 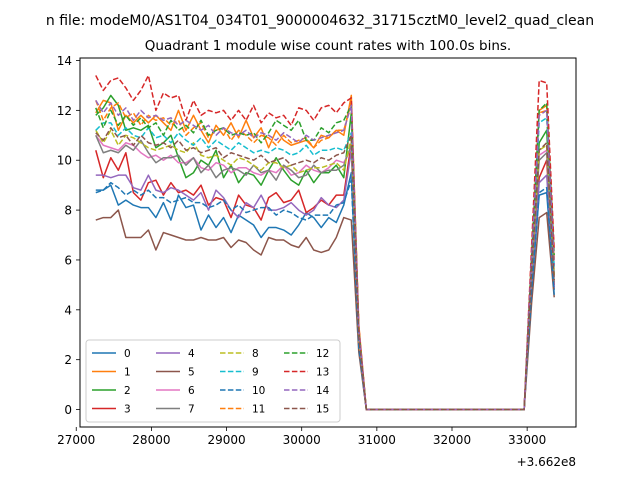 What do you see at coordinates (151, 440) in the screenshot?
I see `x-tick-label: 28000` at bounding box center [151, 440].